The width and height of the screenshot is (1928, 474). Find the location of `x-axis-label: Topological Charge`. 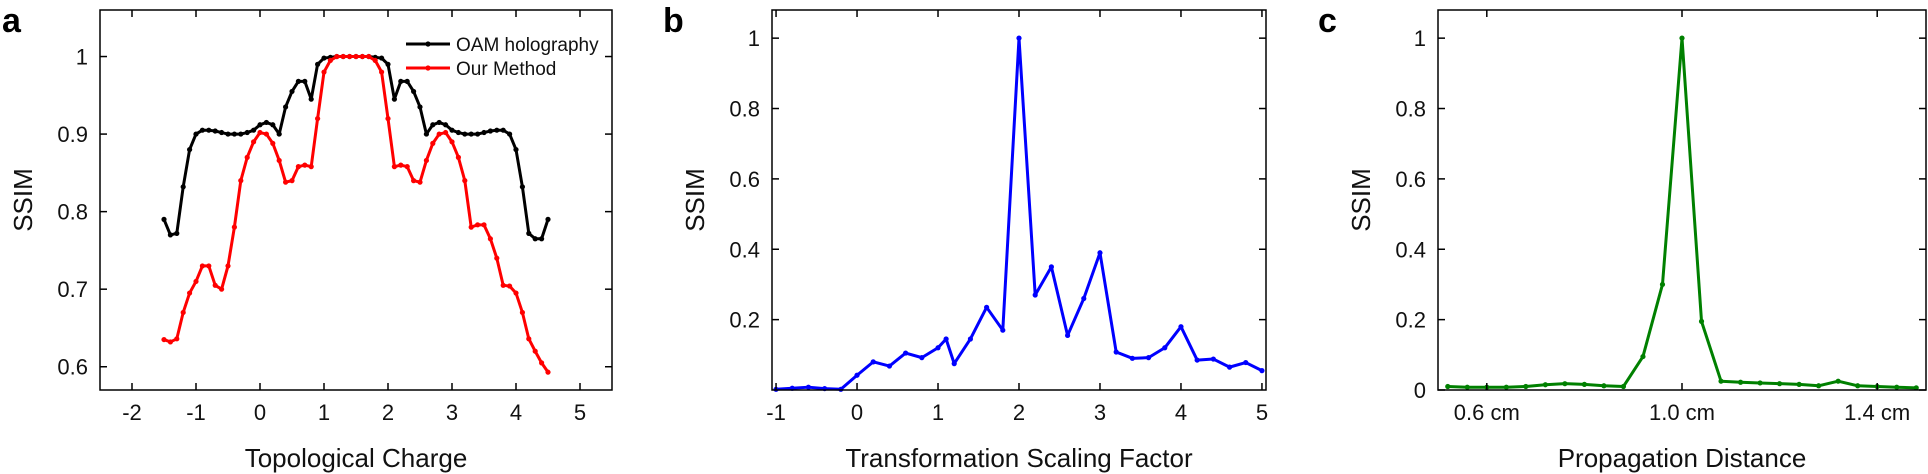

x-axis-label: Topological Charge is located at coordinates (356, 458).